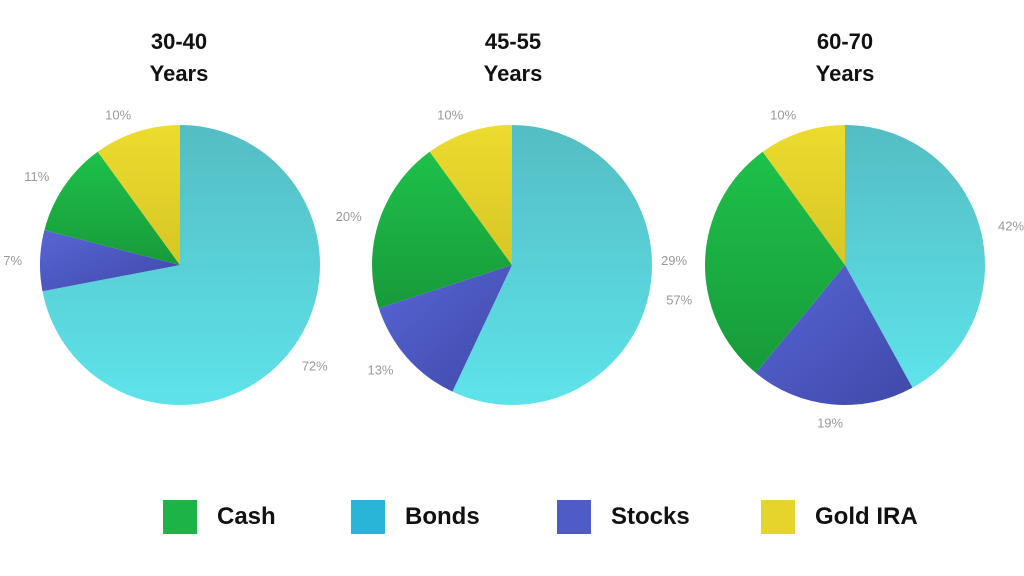 This screenshot has height=576, width=1024. Describe the element at coordinates (866, 516) in the screenshot. I see `legend-label-gold-ira: Gold IRA` at that location.